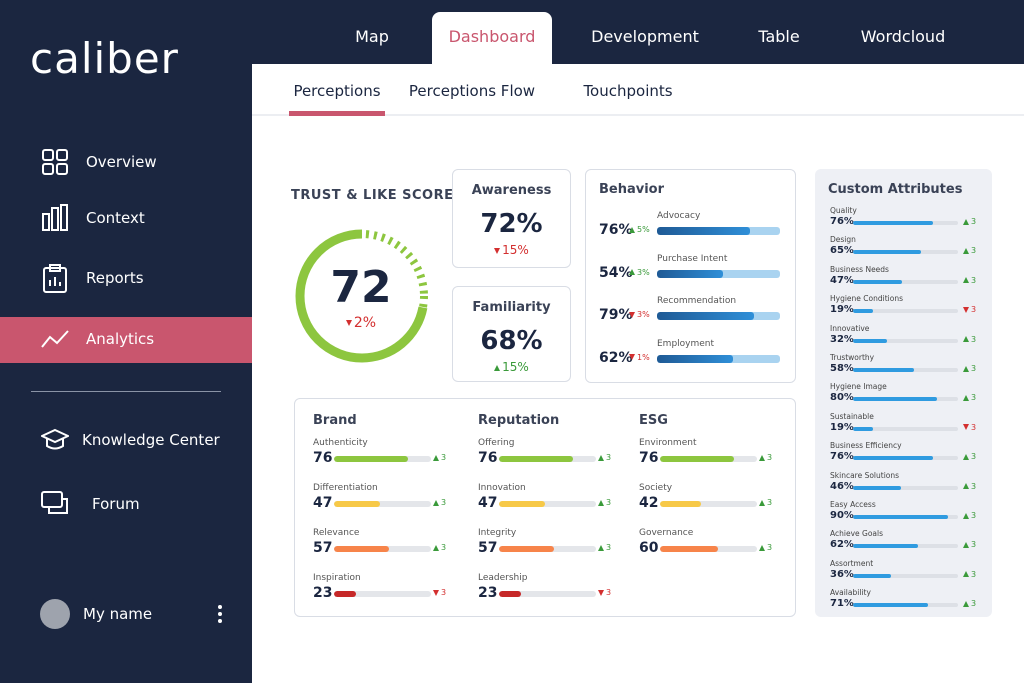  Describe the element at coordinates (643, 357) in the screenshot. I see `change-value: 1%` at that location.